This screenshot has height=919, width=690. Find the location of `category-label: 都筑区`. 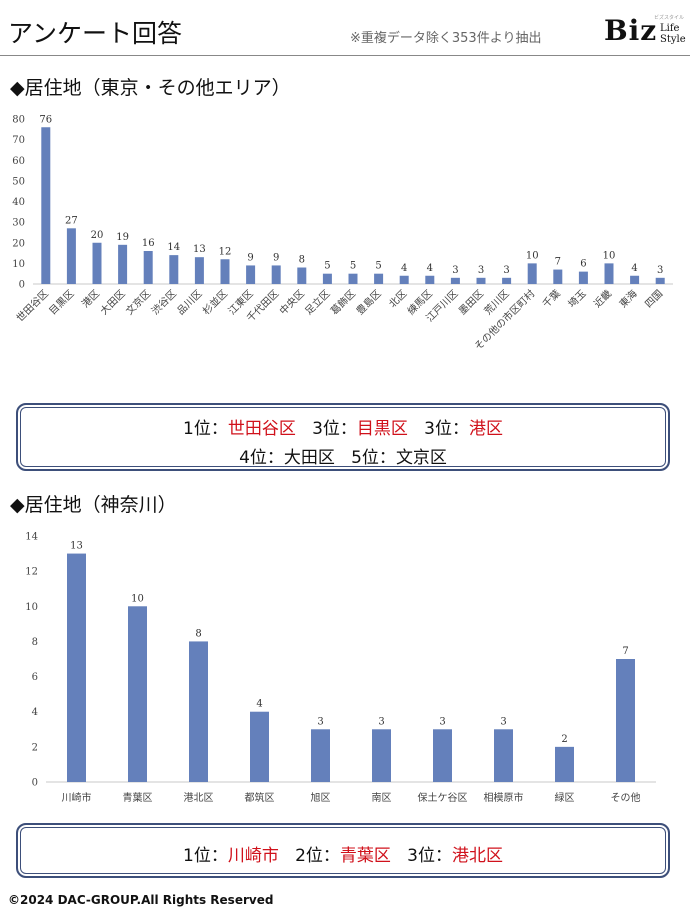

category-label: 都筑区 is located at coordinates (260, 797).